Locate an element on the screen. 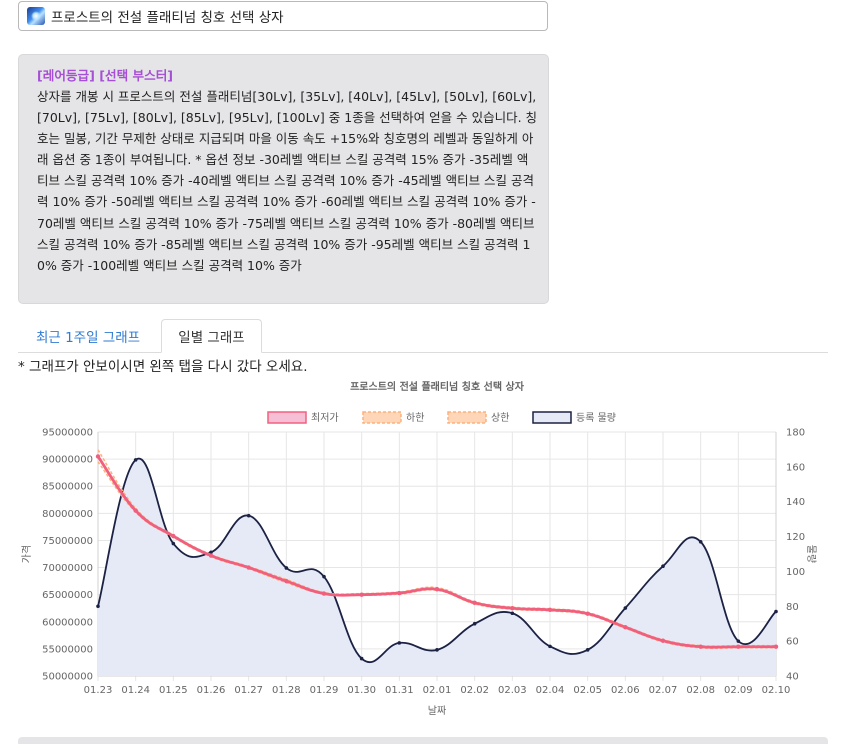 The image size is (858, 744). legend-label: 상한 is located at coordinates (500, 418).